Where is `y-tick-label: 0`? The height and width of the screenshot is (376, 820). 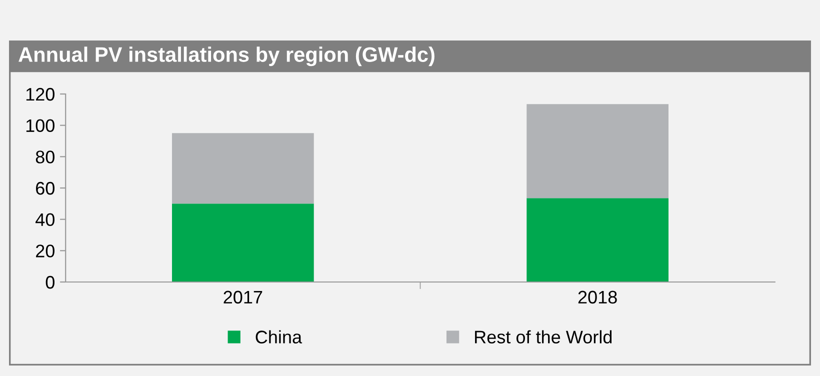
y-tick-label: 0 is located at coordinates (50, 282).